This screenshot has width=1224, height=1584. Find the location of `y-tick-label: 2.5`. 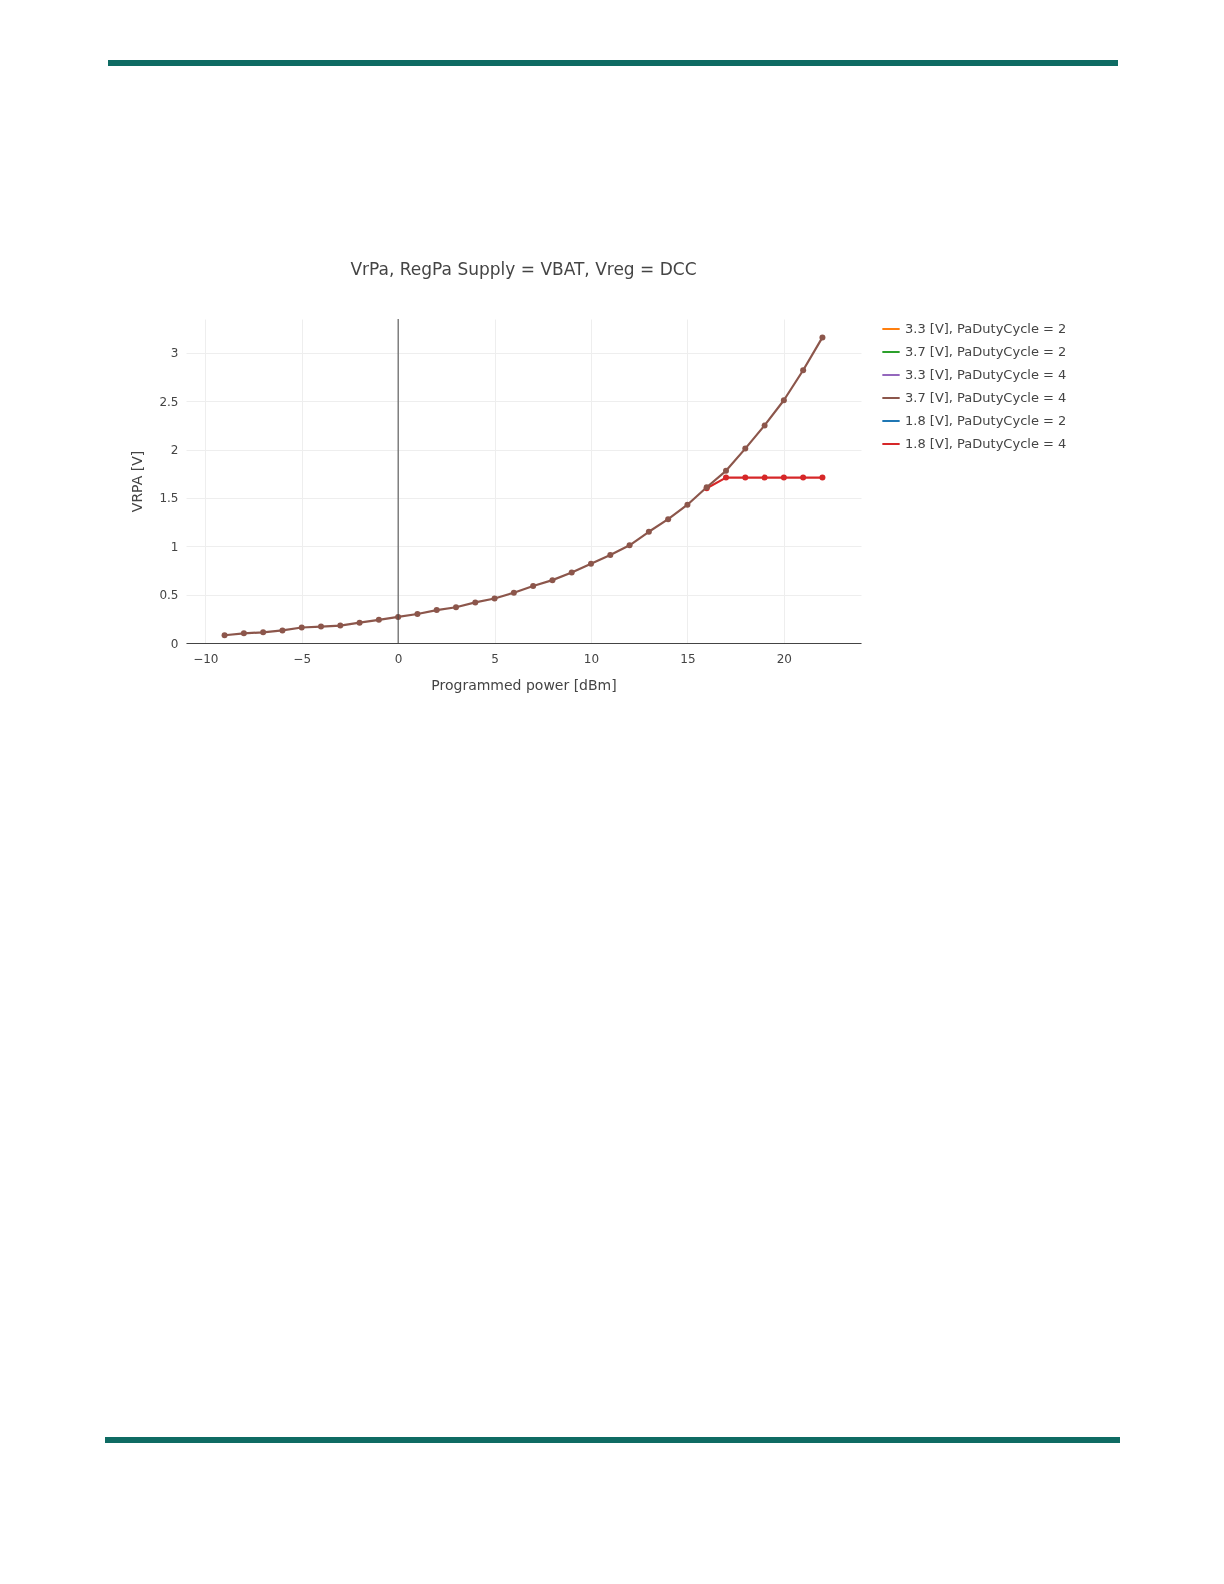

y-tick-label: 2.5 is located at coordinates (169, 401).